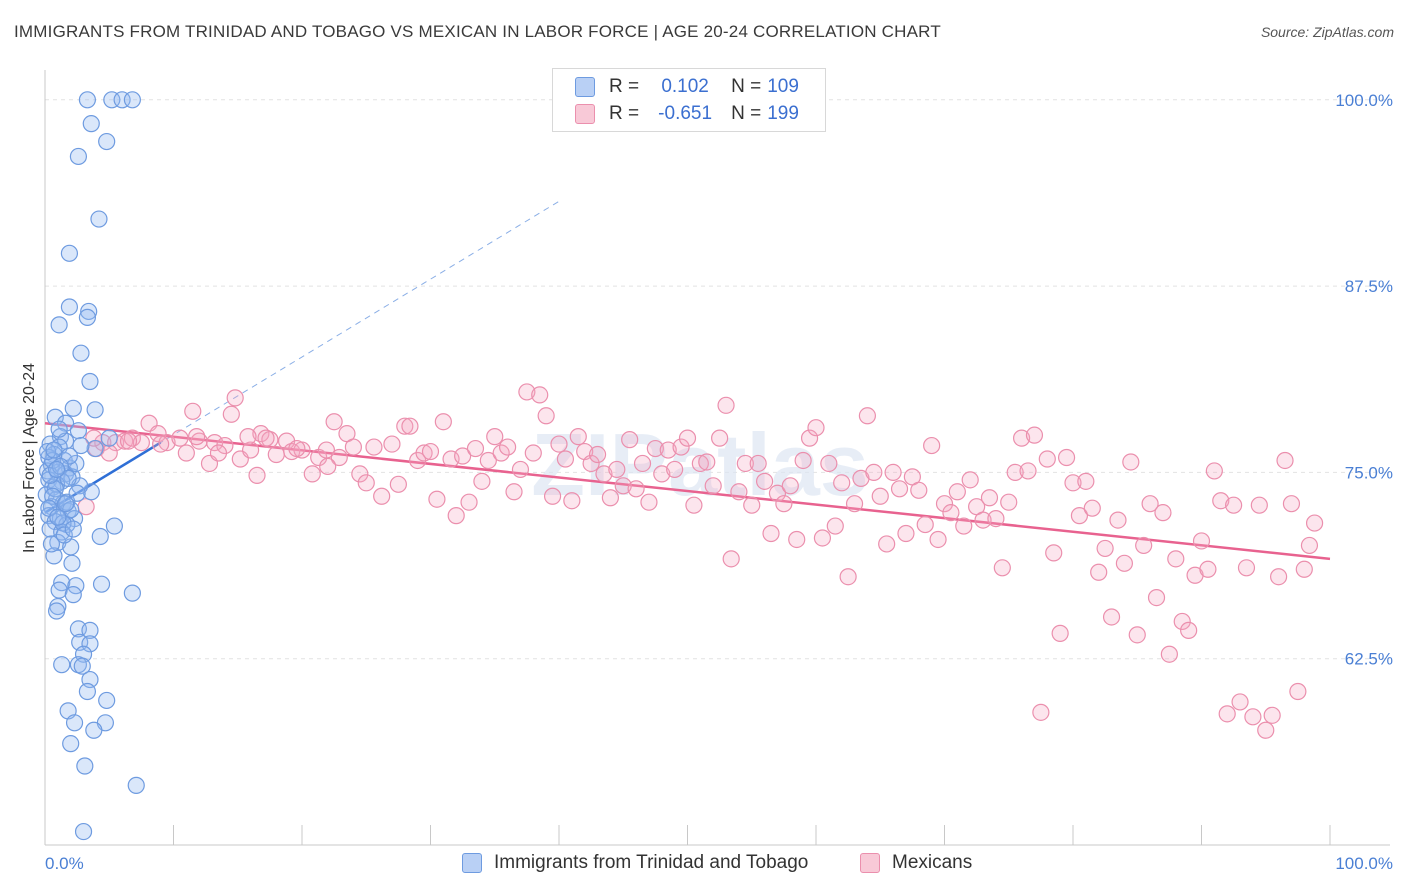 The width and height of the screenshot is (1406, 892). I want to click on n-value: 199, so click(783, 113).